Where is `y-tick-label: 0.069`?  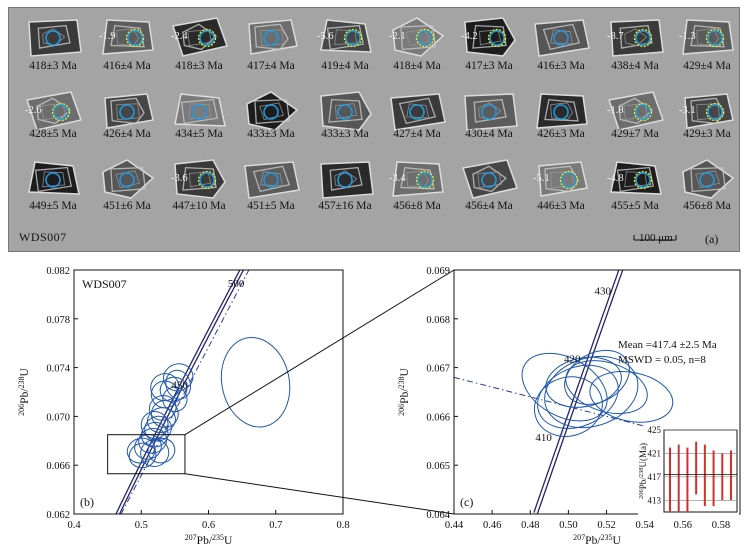
y-tick-label: 0.069 is located at coordinates (438, 271).